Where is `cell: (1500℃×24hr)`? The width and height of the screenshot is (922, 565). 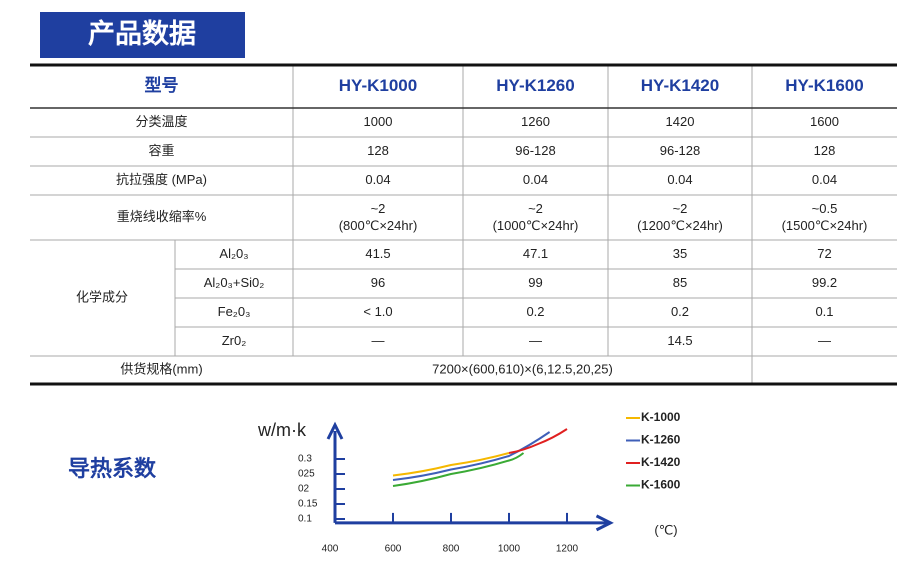
cell: (1500℃×24hr) is located at coordinates (825, 225).